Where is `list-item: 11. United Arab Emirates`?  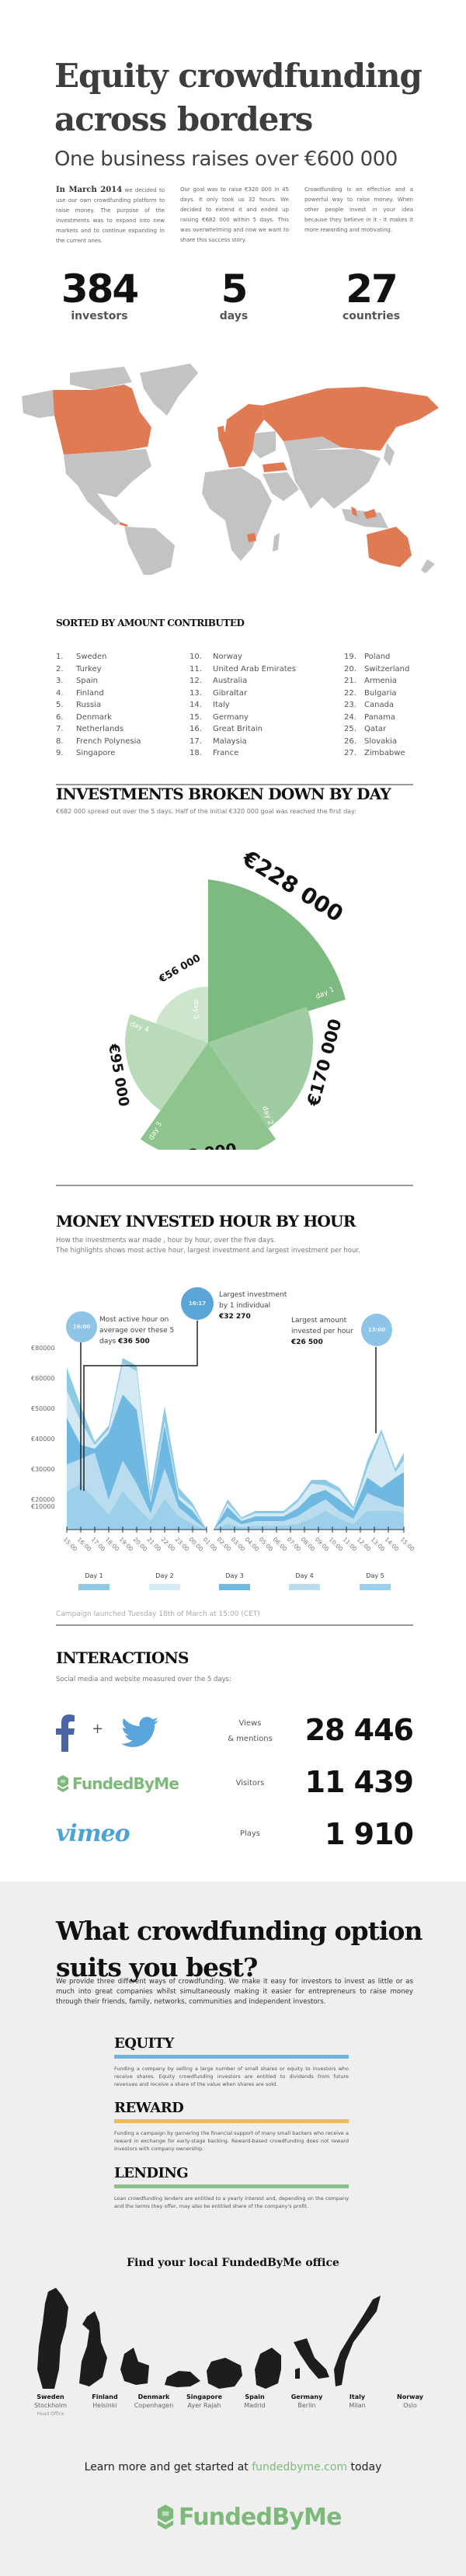
list-item: 11. United Arab Emirates is located at coordinates (243, 670).